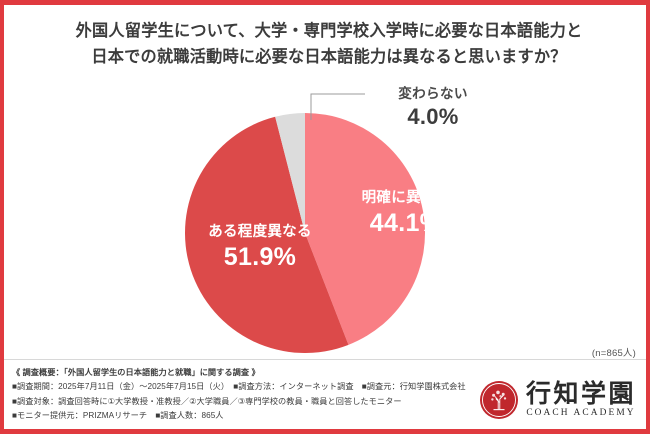 This screenshot has height=434, width=650. What do you see at coordinates (329, 57) in the screenshot?
I see `title-line-2: 日本での就職活動時に必要な日本語能力は異なると思いますか？` at bounding box center [329, 57].